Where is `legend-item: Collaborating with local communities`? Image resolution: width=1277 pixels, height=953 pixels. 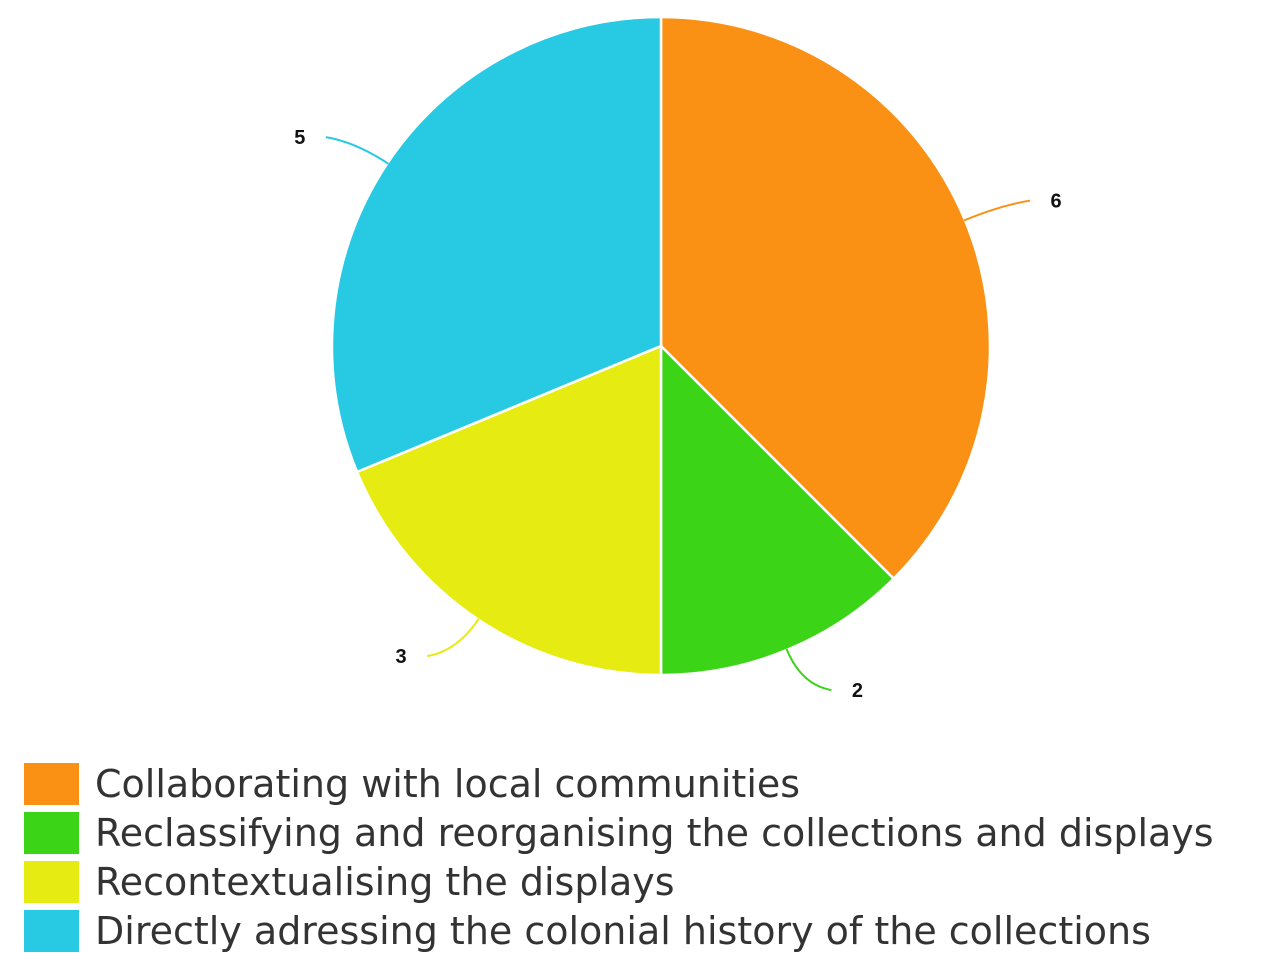
legend-item: Collaborating with local communities is located at coordinates (619, 783).